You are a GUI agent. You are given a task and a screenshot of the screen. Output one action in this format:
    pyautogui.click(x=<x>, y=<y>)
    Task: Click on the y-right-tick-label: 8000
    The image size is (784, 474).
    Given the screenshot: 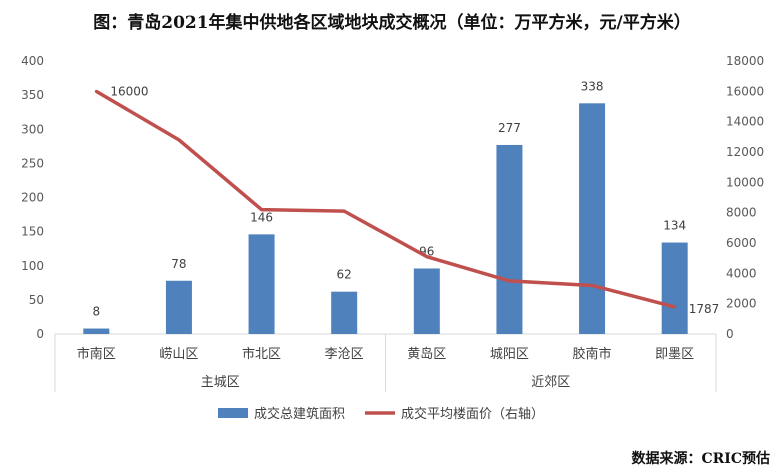 What is the action you would take?
    pyautogui.click(x=741, y=213)
    